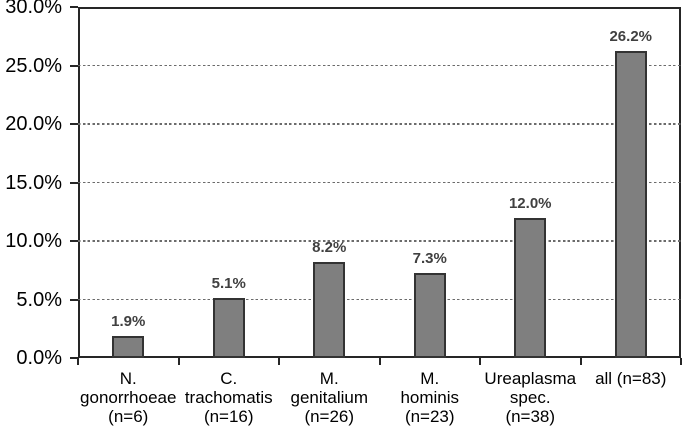 The height and width of the screenshot is (433, 685). I want to click on x-axis-category-label: N. gonorrhoeae (n=6), so click(128, 397).